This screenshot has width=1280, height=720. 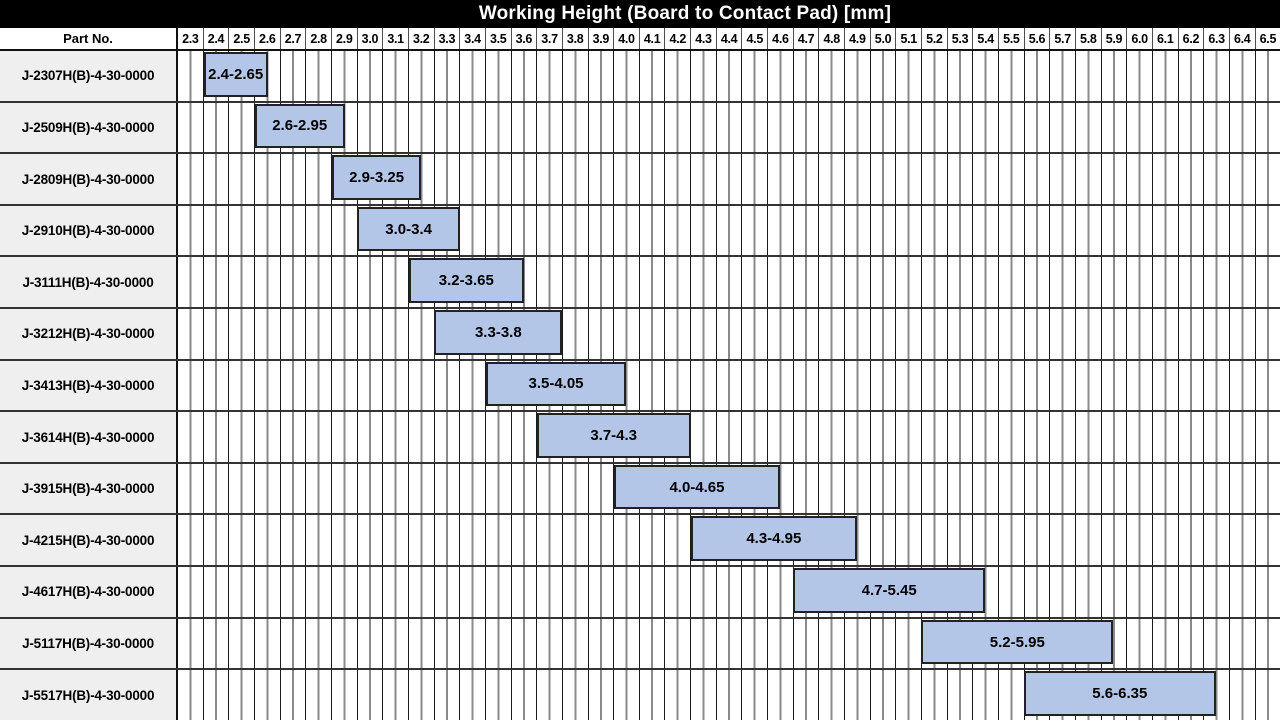 What do you see at coordinates (89, 179) in the screenshot?
I see `part-no-cell: J-2809H(B)-4-30-0000` at bounding box center [89, 179].